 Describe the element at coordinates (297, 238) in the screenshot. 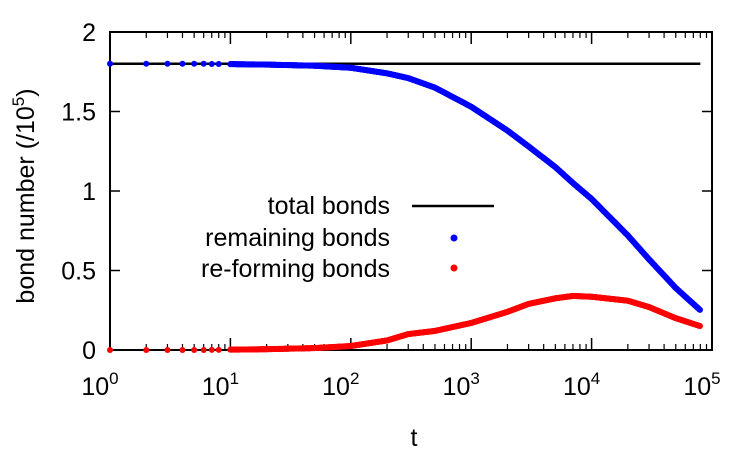

I see `legend-label-remaining-bonds: remaining bonds` at that location.